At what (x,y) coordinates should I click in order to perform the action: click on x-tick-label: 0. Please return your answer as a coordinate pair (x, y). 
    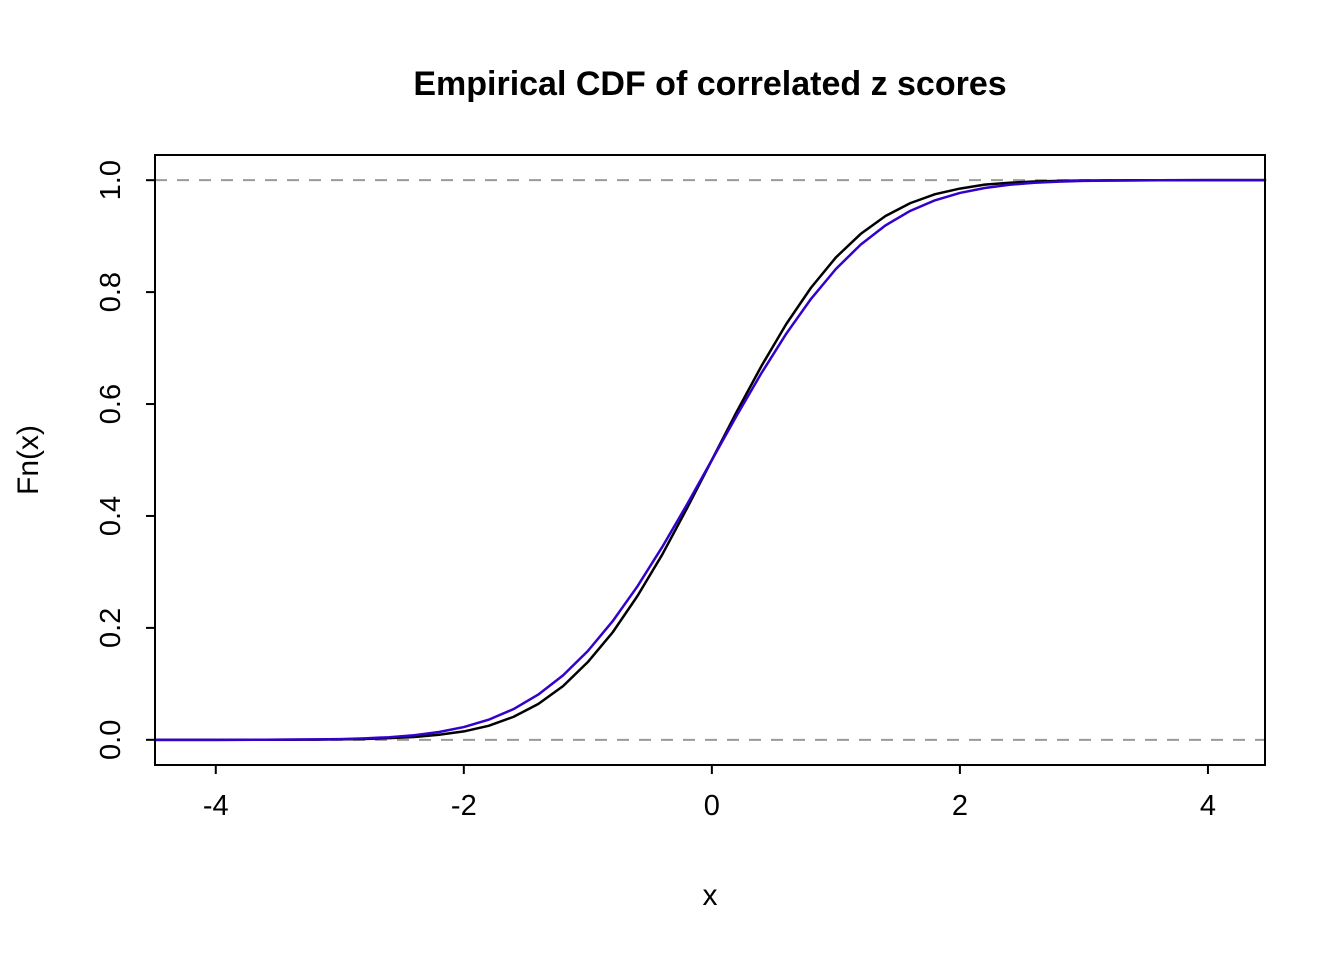
    Looking at the image, I should click on (712, 806).